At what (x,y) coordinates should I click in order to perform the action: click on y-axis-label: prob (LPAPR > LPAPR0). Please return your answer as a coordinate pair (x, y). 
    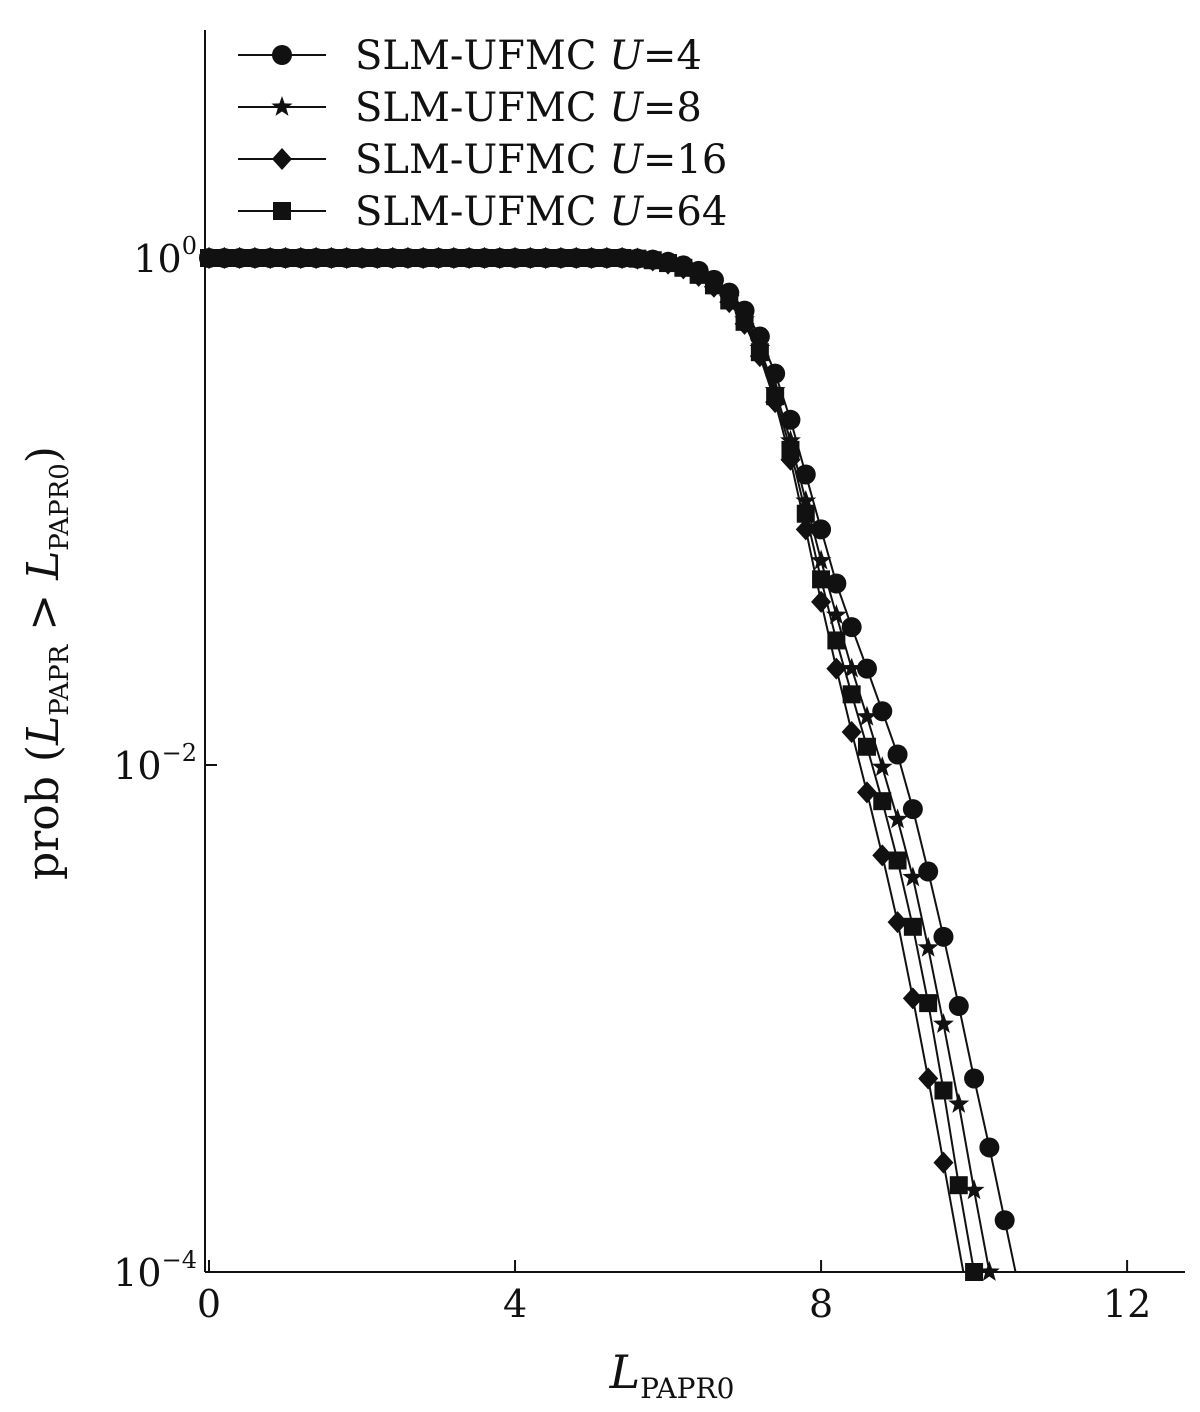
    Looking at the image, I should click on (46, 663).